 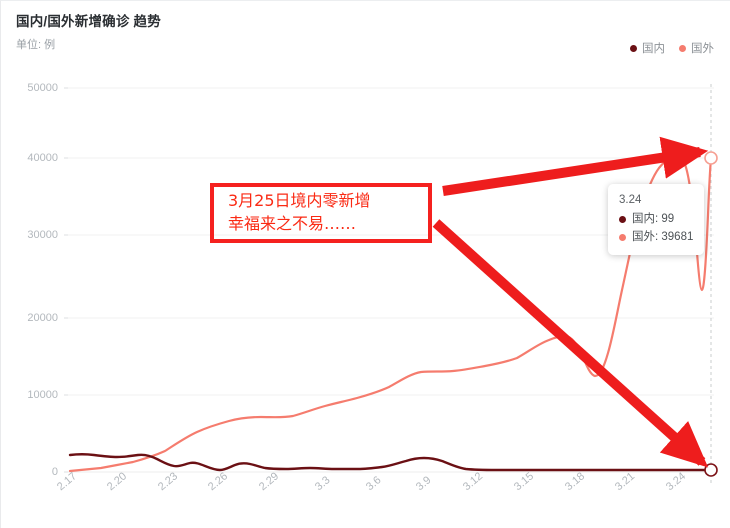 What do you see at coordinates (42, 395) in the screenshot?
I see `y-tick-10000: 10000` at bounding box center [42, 395].